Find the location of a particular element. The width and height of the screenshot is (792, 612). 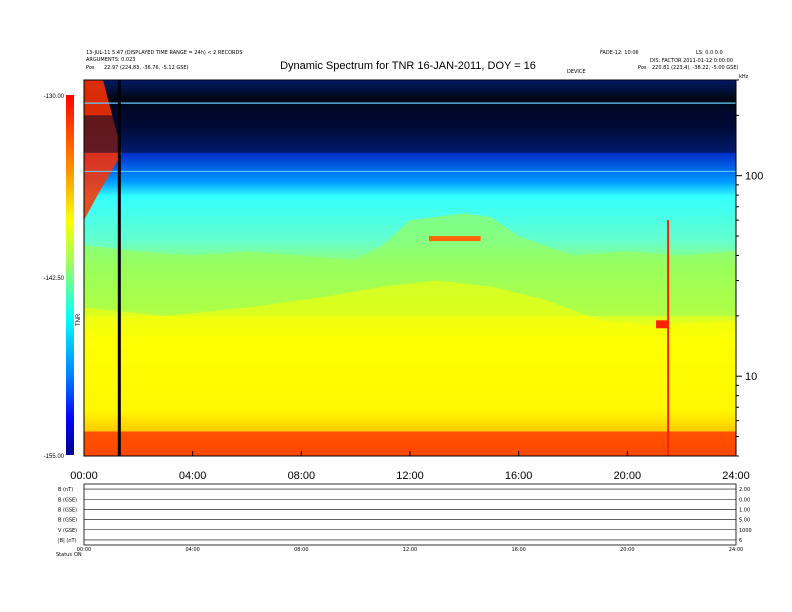

bottom-row-right-tick: 1000 is located at coordinates (745, 531).